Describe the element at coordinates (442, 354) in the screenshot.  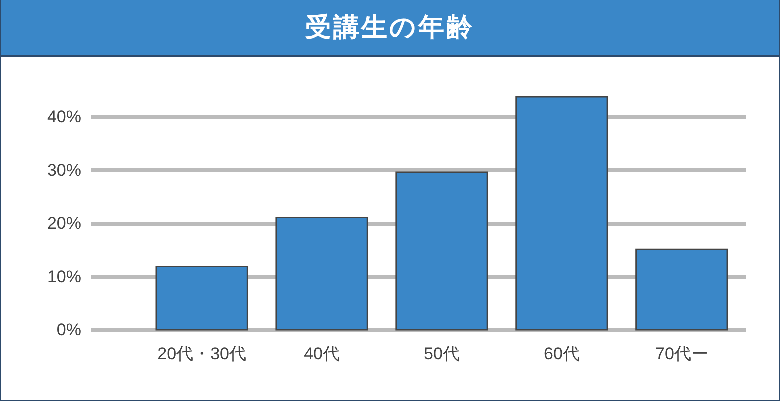
I see `x-tick-label: 50代` at that location.